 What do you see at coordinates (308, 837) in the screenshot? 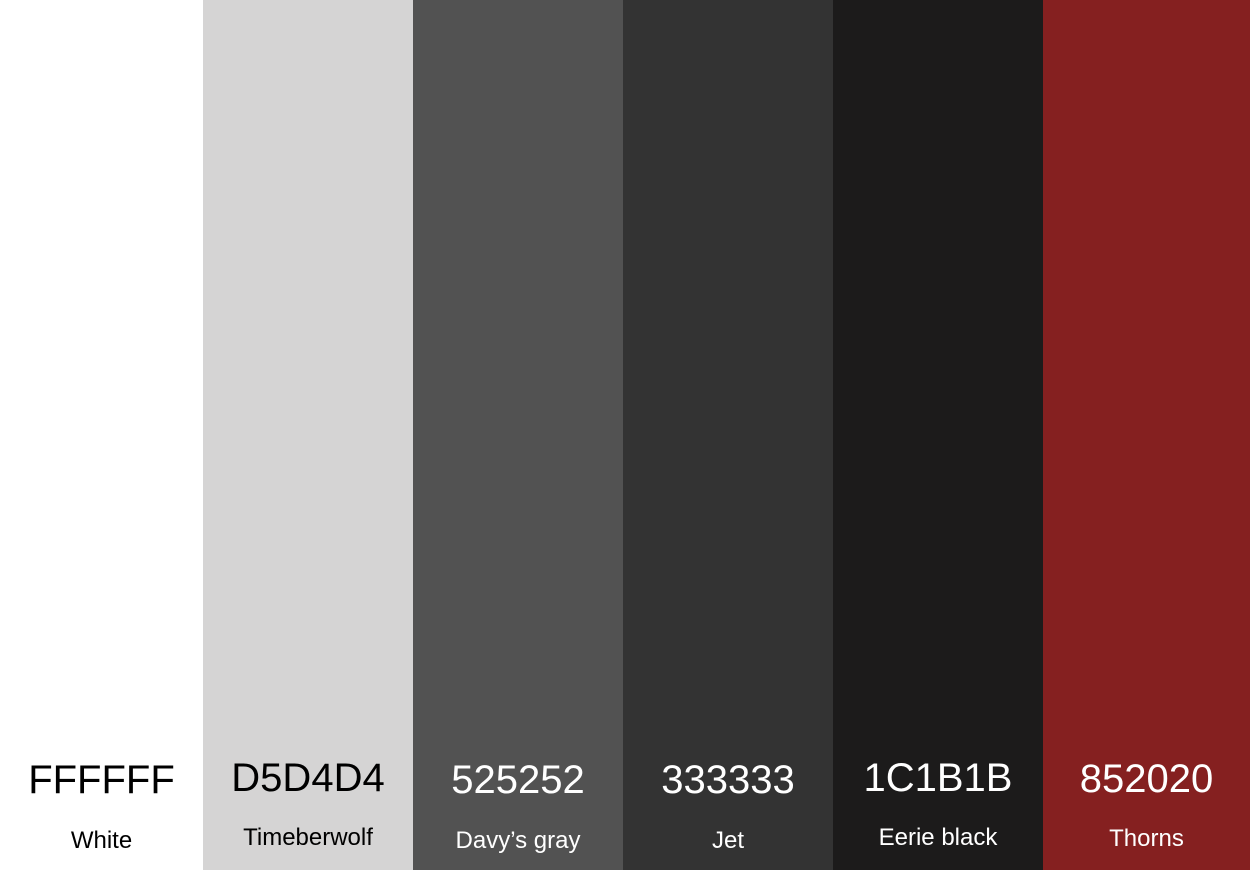
I see `swatch-color-name: Timeberwolf` at bounding box center [308, 837].